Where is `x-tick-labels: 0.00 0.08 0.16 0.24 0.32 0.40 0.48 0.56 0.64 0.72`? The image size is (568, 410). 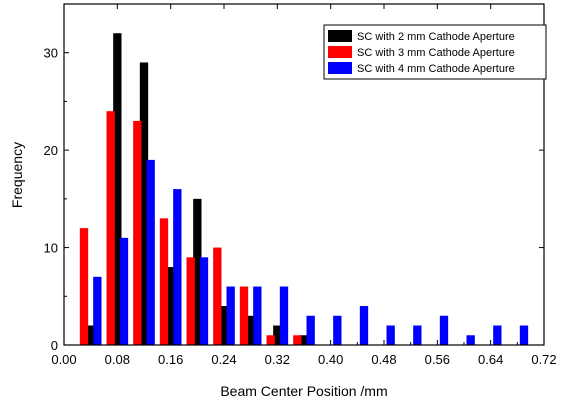
x-tick-labels: 0.00 0.08 0.16 0.24 0.32 0.40 0.48 0.56 0.64 0.72 is located at coordinates (303, 359).